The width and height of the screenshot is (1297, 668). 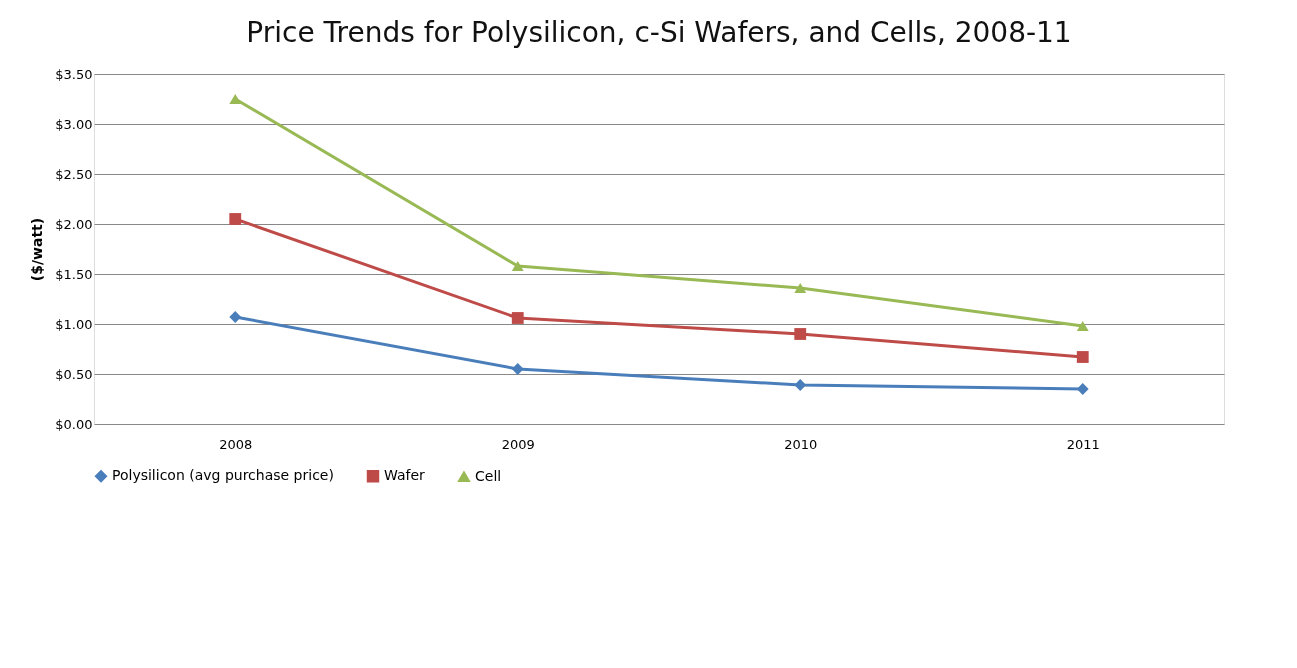 I want to click on chart-title: Price Trends for Polysilicon, c-Si Wafers, and Cells, 2008-11, so click(x=659, y=32).